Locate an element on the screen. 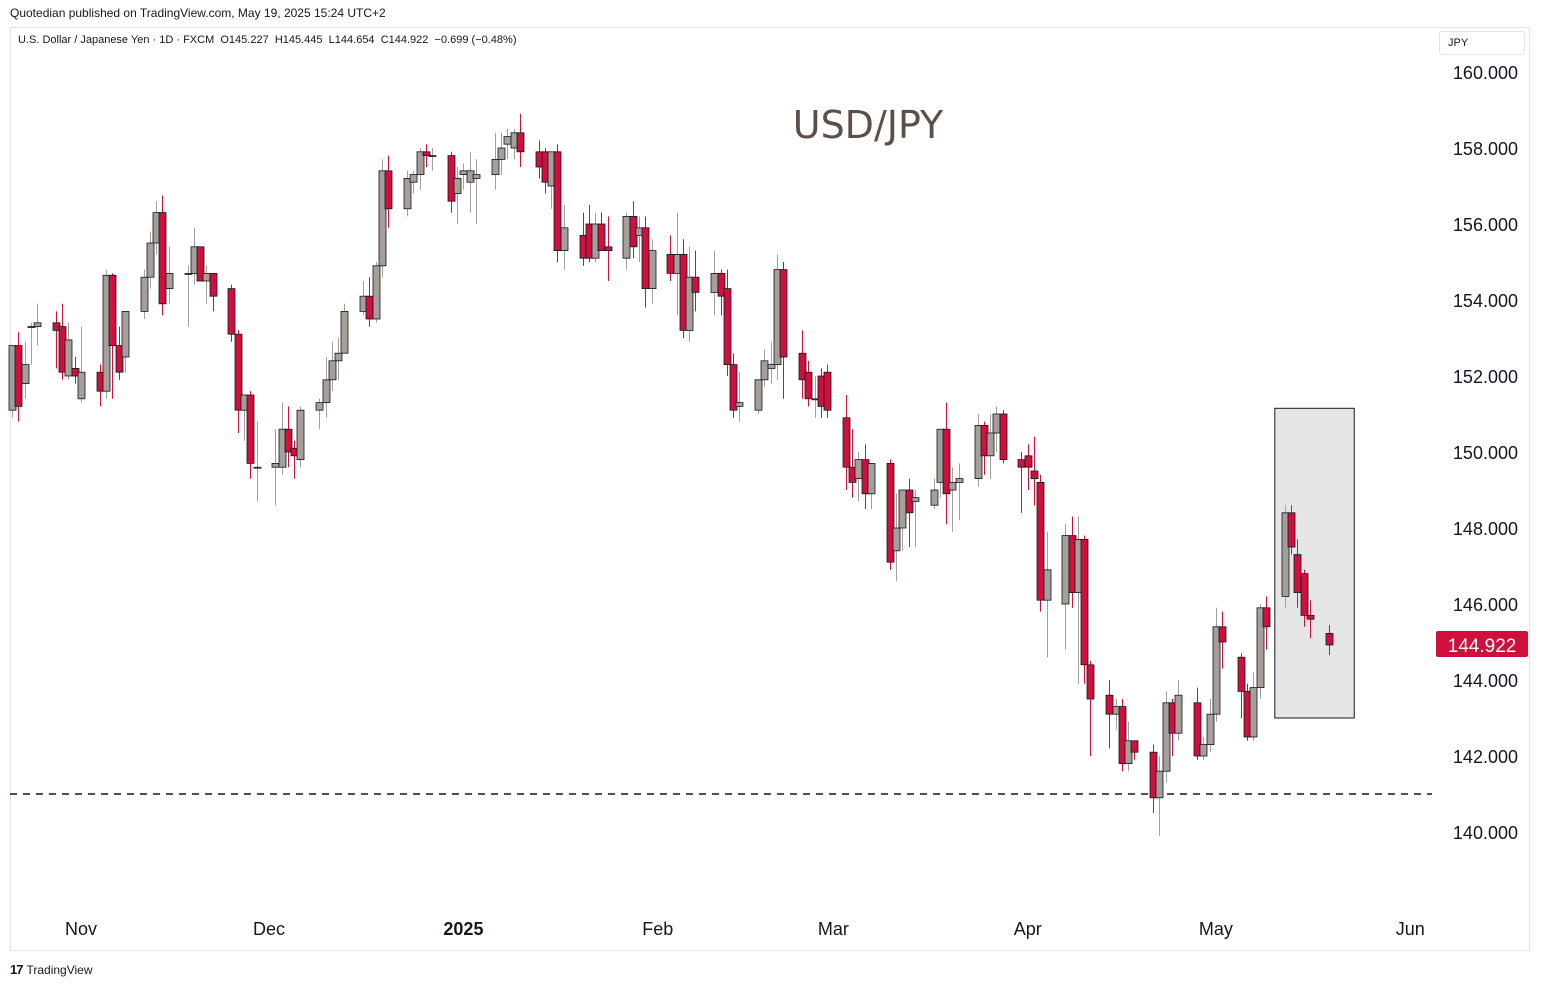  currency-button: JPY is located at coordinates (1482, 43).